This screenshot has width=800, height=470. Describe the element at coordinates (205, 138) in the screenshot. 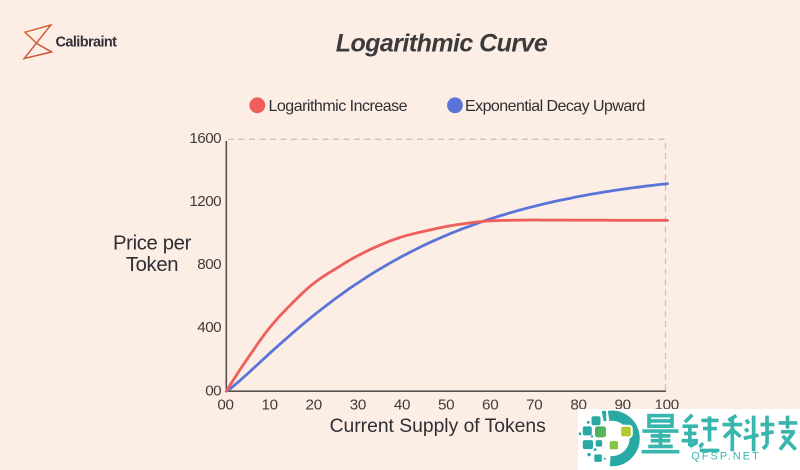

I see `svg-text: 1600` at that location.